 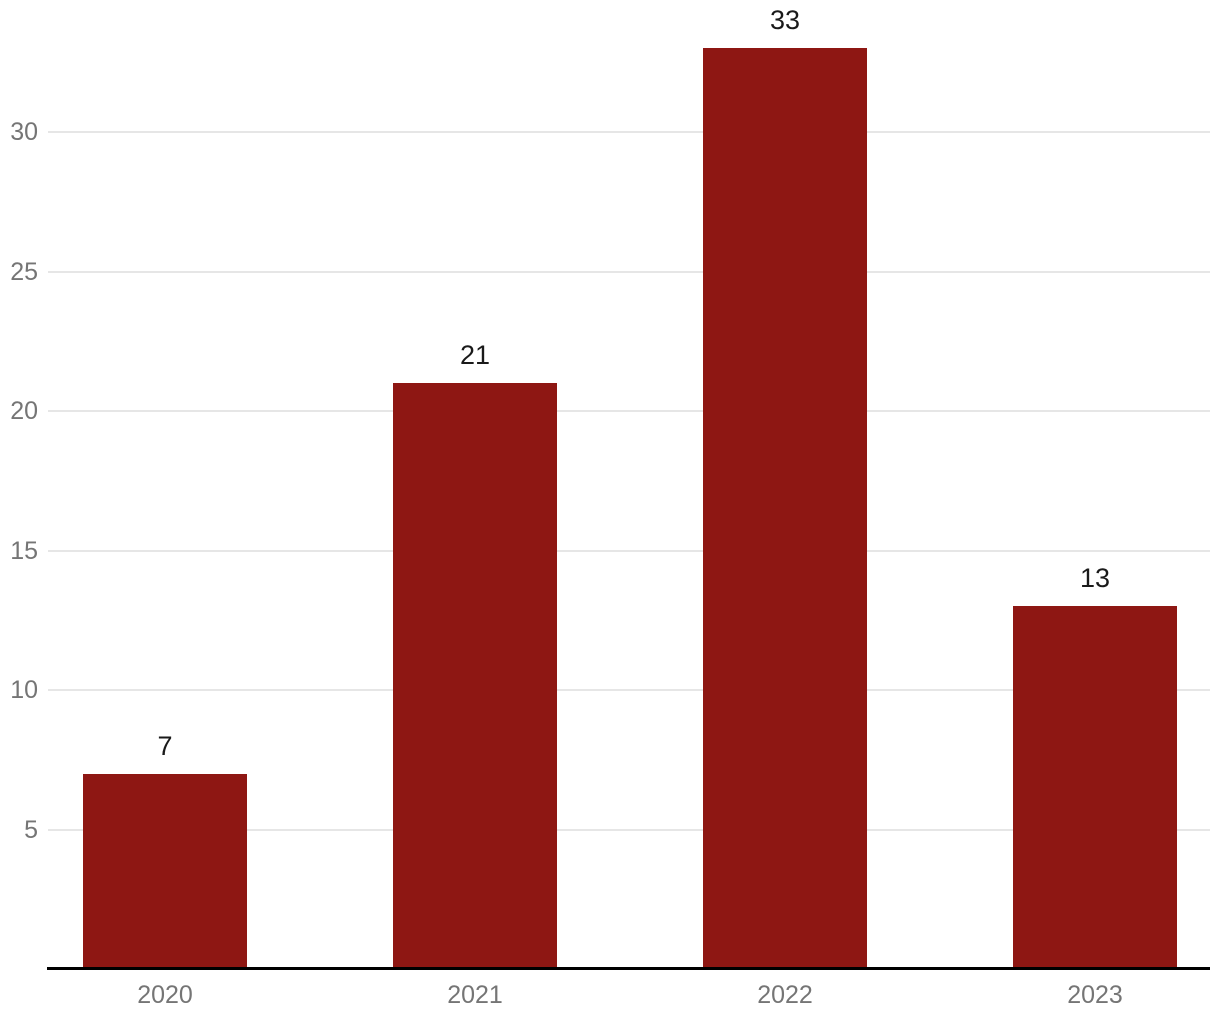 What do you see at coordinates (1095, 787) in the screenshot?
I see `bar-2023` at bounding box center [1095, 787].